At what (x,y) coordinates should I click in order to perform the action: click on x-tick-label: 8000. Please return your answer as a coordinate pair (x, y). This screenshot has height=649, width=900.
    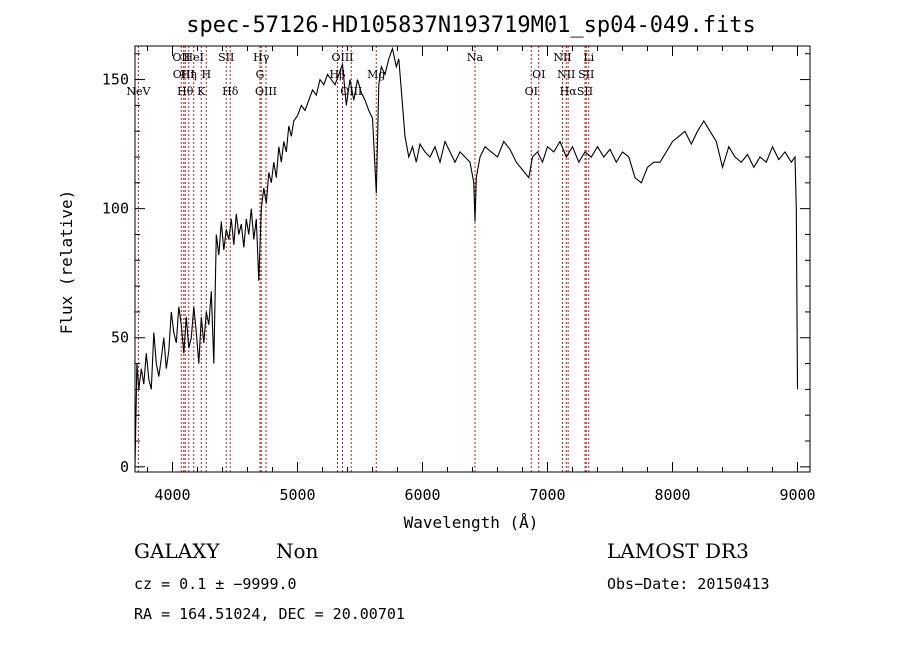
    Looking at the image, I should click on (672, 495).